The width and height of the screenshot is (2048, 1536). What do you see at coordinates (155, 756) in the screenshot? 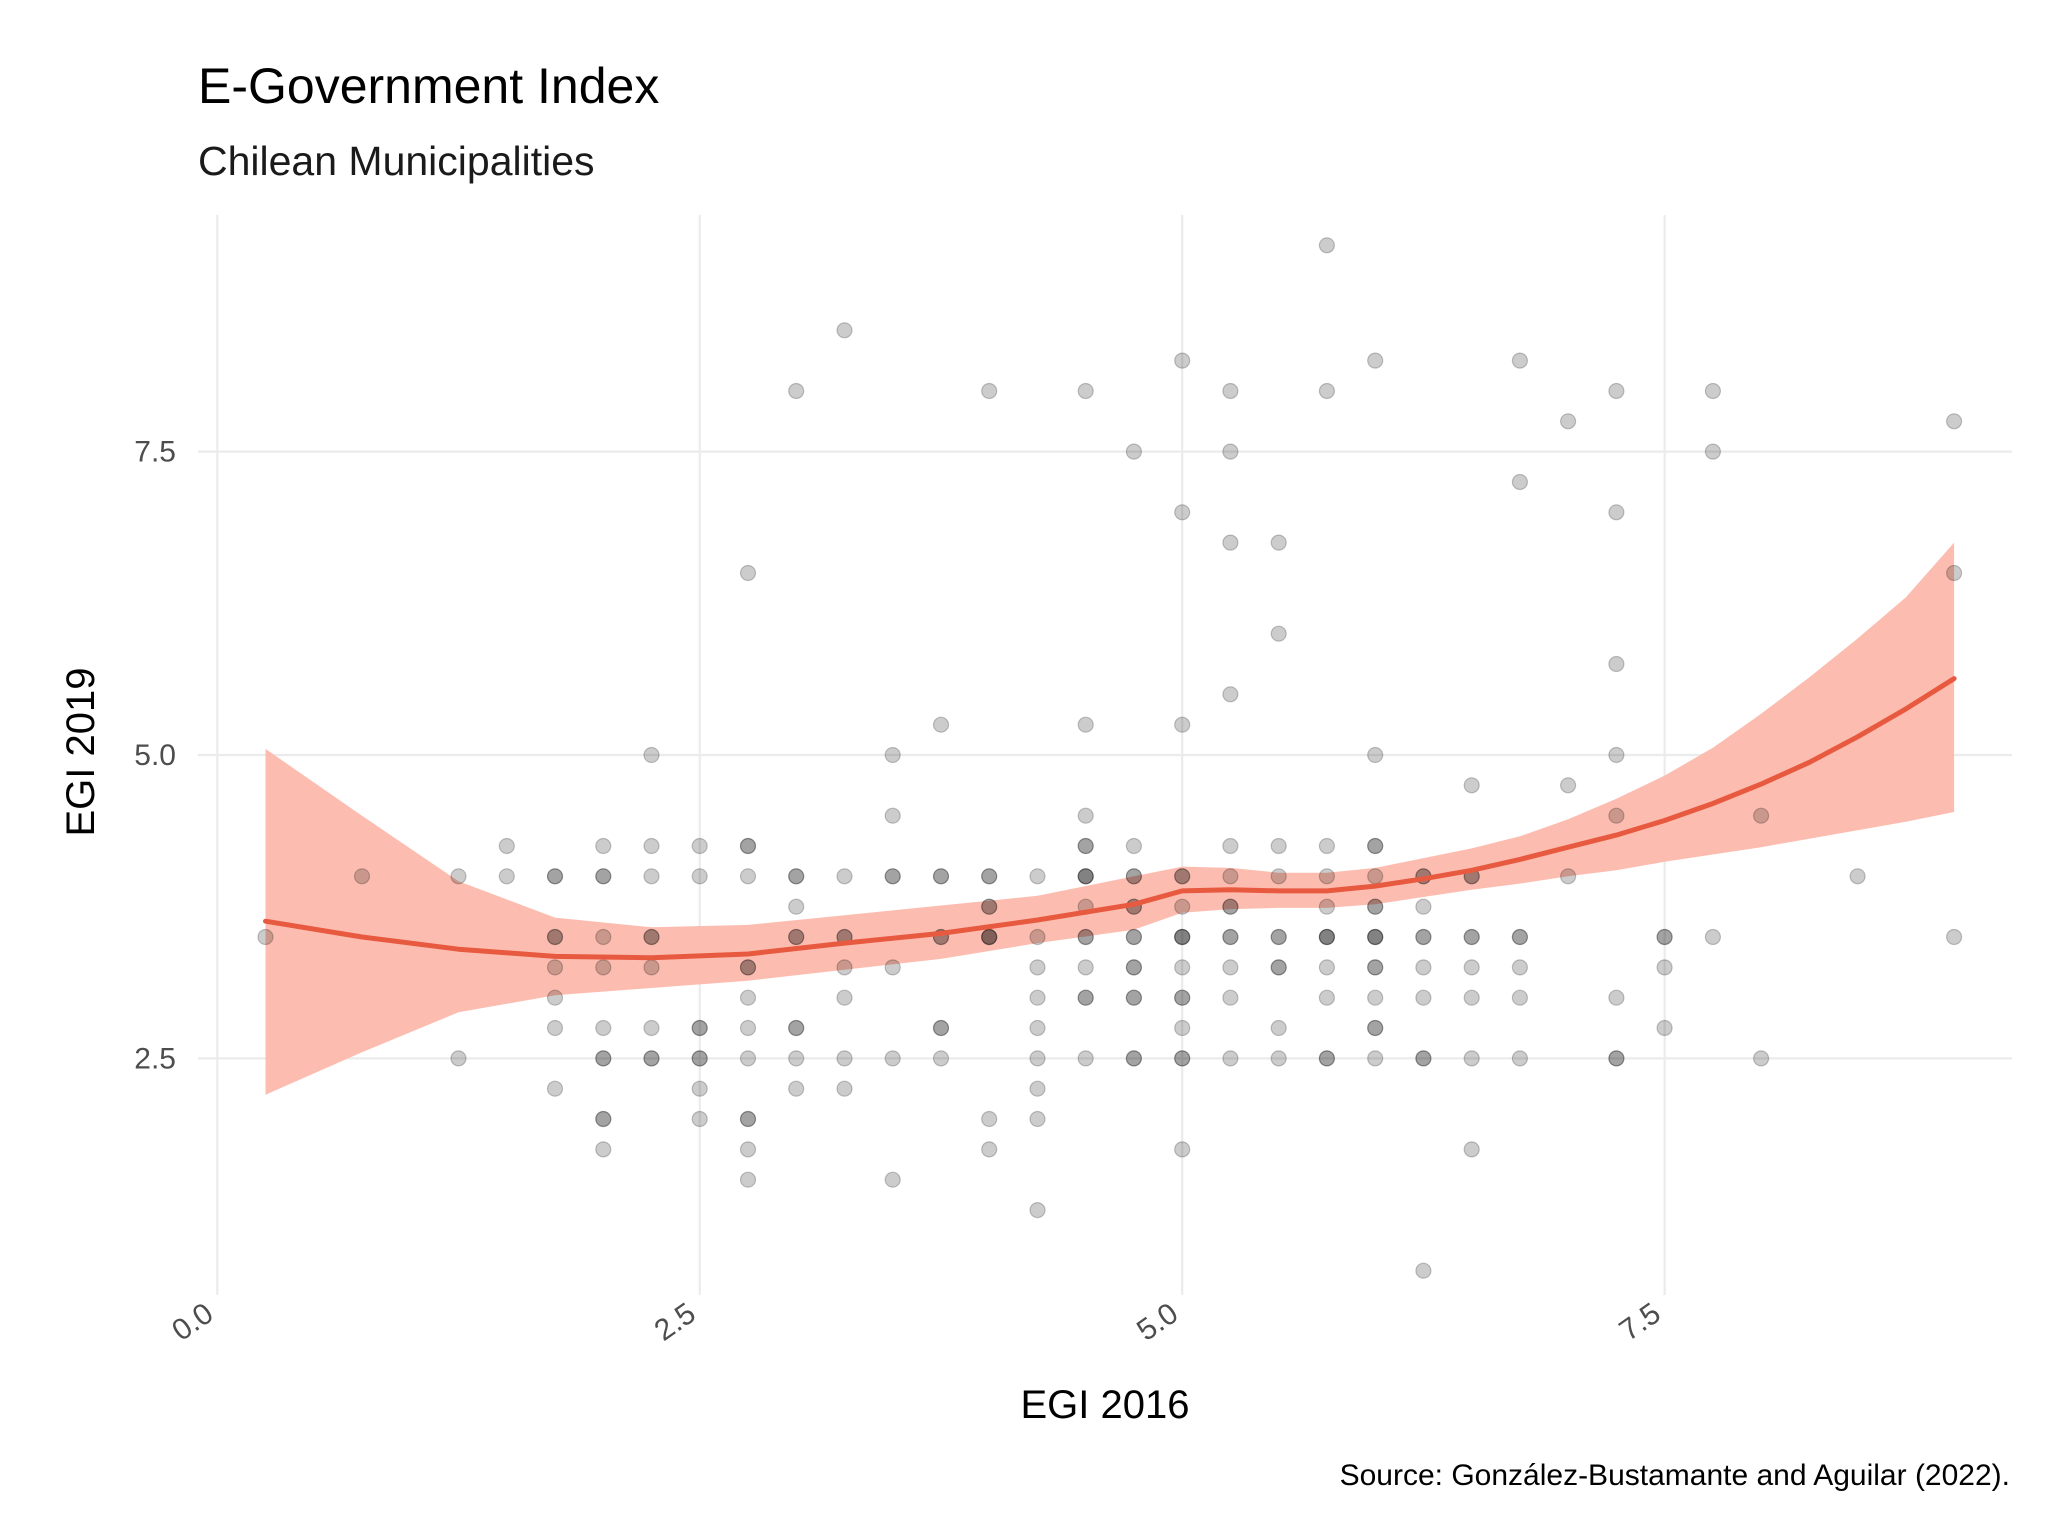
I see `y-axis-ticks: 2.5 5.0 7.5` at bounding box center [155, 756].